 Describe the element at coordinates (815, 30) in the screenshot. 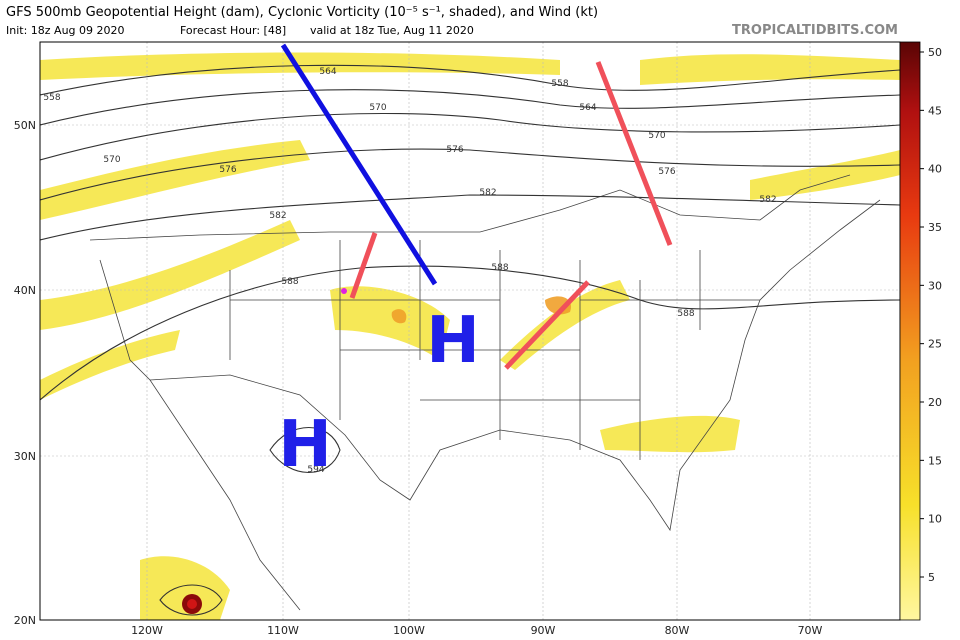

I see `watermark: TROPICALTIDBITS.COM` at that location.